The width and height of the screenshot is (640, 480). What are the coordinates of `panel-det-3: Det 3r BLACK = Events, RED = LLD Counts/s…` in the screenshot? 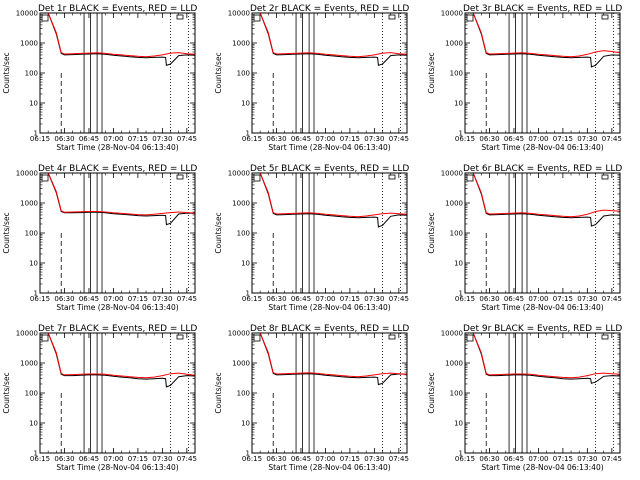 It's located at (524, 78).